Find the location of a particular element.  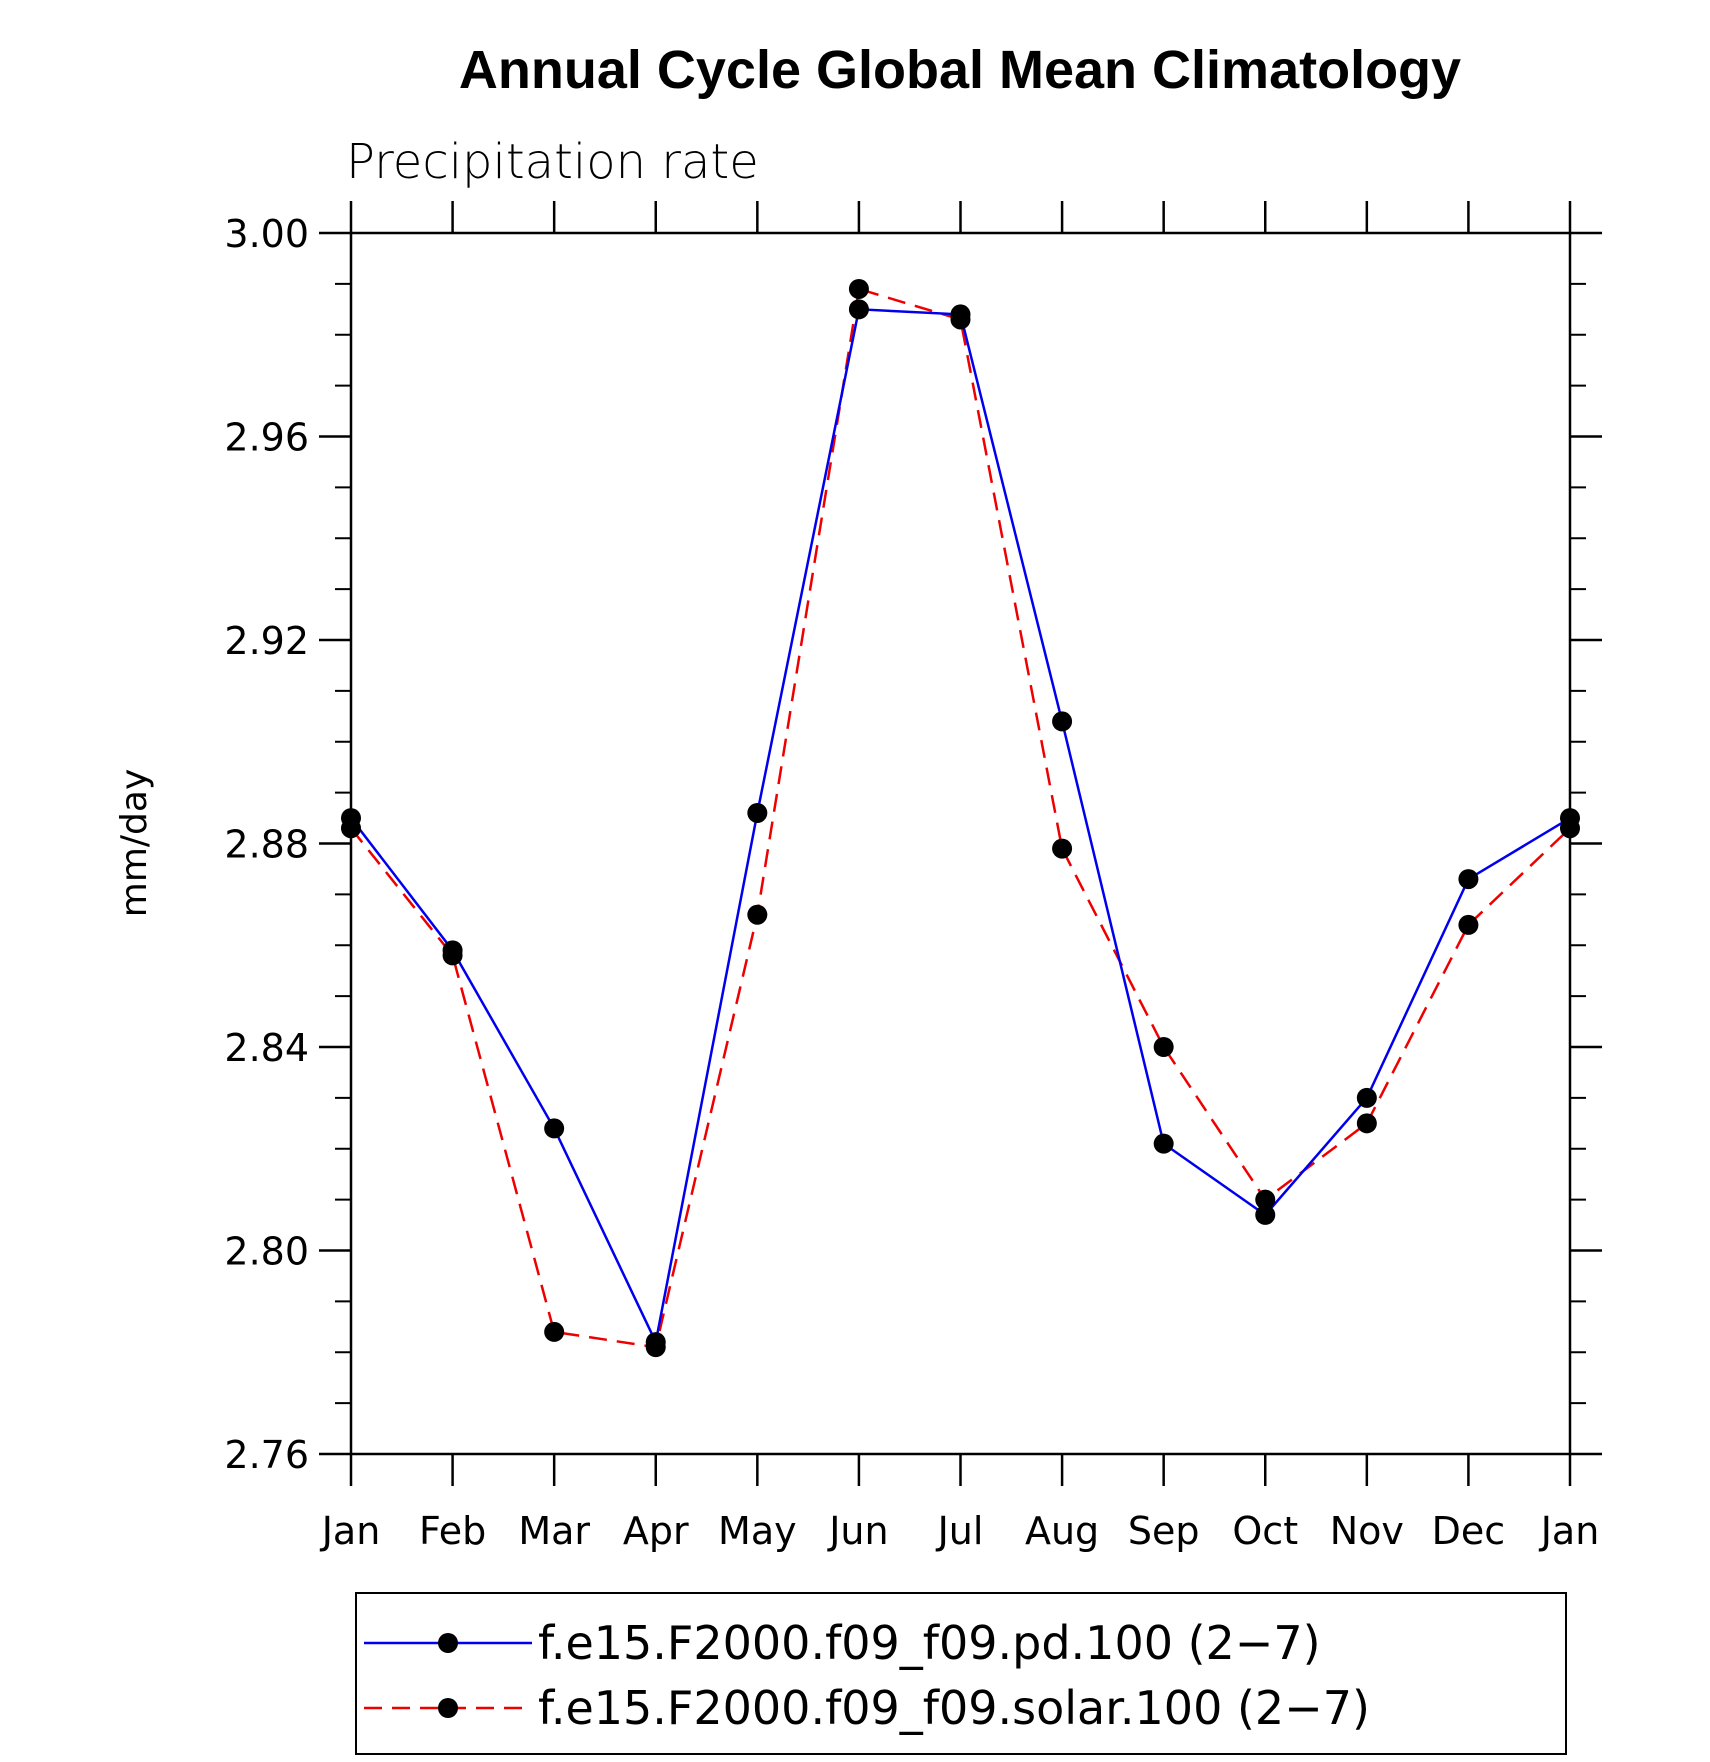

y-axis-label: mm/day is located at coordinates (134, 843).